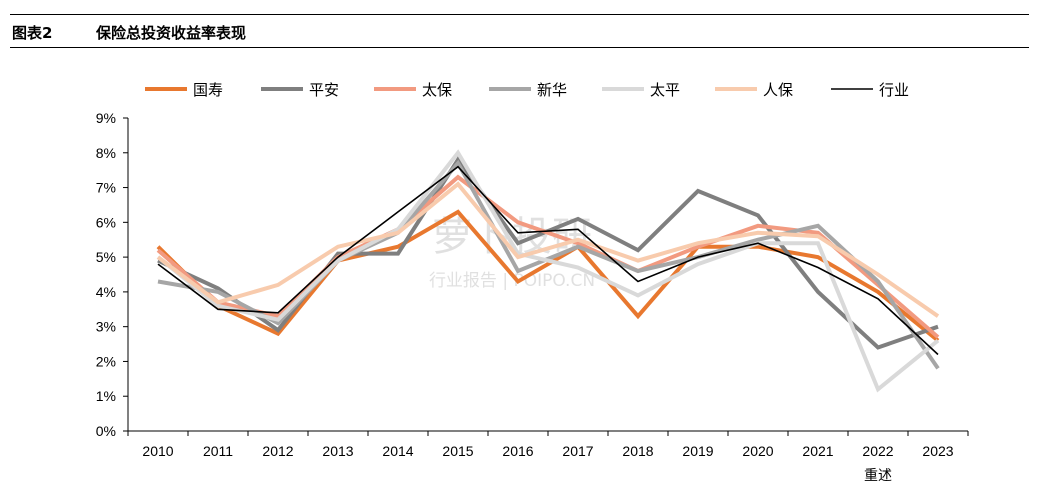 The width and height of the screenshot is (1039, 498). What do you see at coordinates (106, 431) in the screenshot?
I see `y-tick-label: 0%` at bounding box center [106, 431].